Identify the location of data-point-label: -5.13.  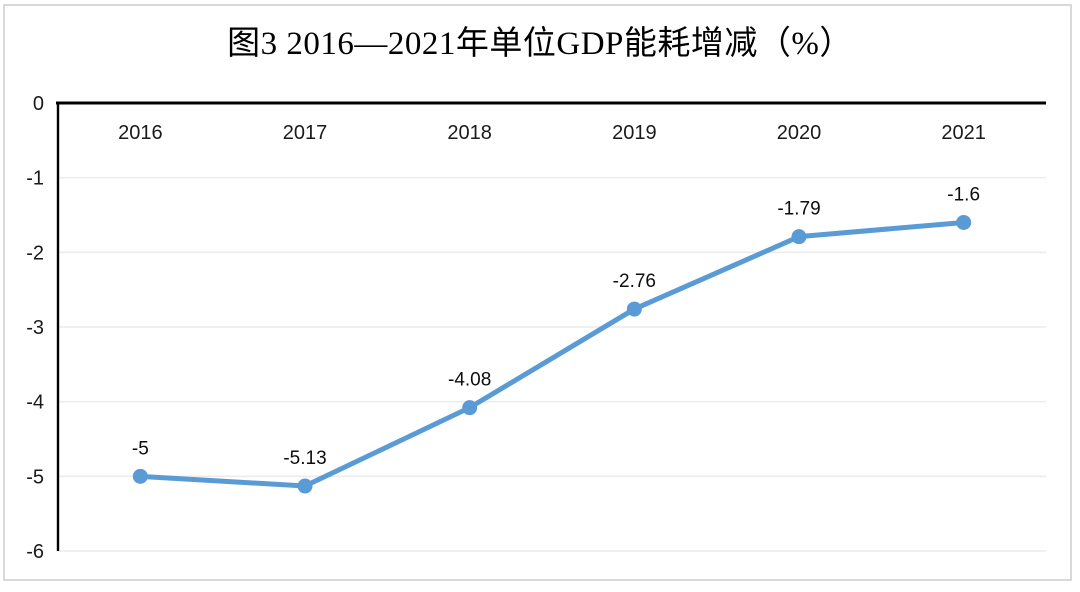
(304, 458).